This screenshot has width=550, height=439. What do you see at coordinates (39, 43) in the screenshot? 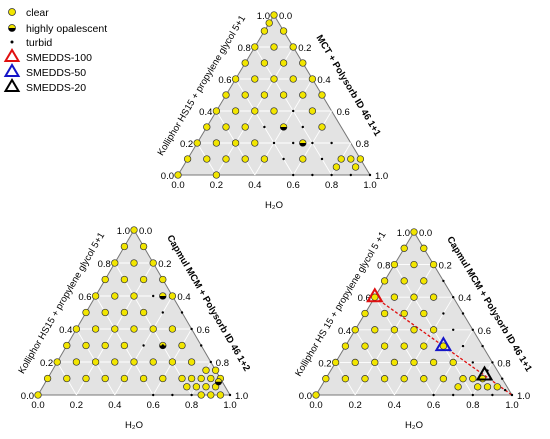
I see `legend-turbid-label: turbid` at bounding box center [39, 43].